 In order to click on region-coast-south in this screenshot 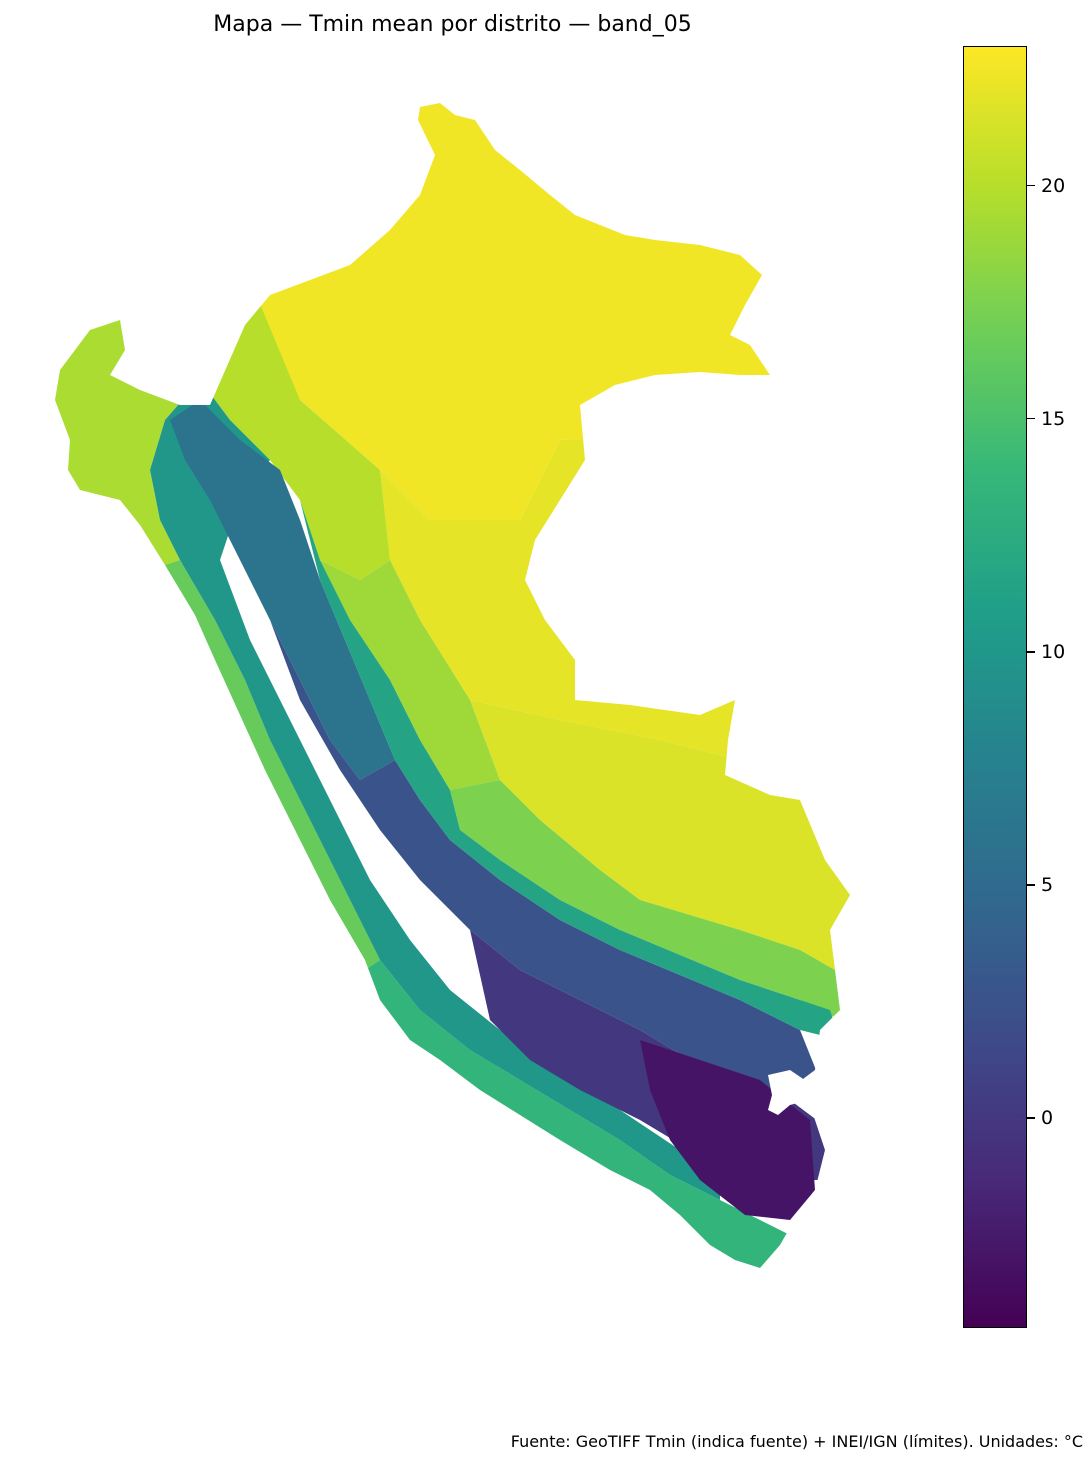, I will do `click(575, 1114)`.